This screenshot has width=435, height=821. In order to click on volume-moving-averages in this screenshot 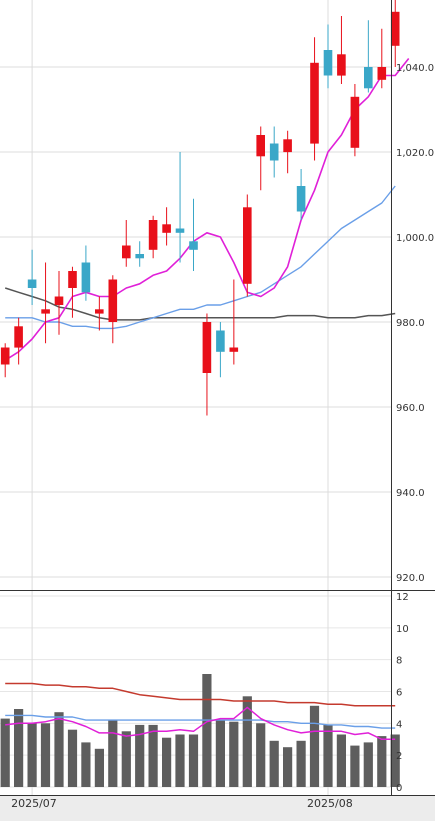, I will do `click(200, 711)`.